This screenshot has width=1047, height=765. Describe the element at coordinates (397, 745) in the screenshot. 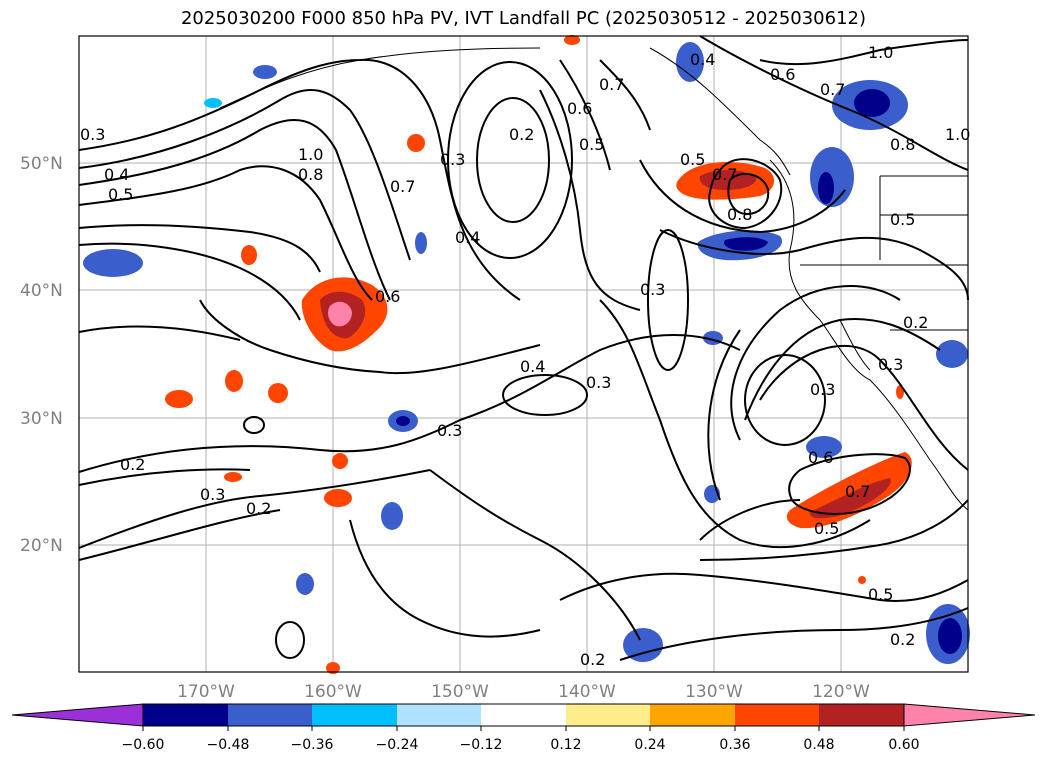

I see `colorbar-tick: −0.24` at that location.